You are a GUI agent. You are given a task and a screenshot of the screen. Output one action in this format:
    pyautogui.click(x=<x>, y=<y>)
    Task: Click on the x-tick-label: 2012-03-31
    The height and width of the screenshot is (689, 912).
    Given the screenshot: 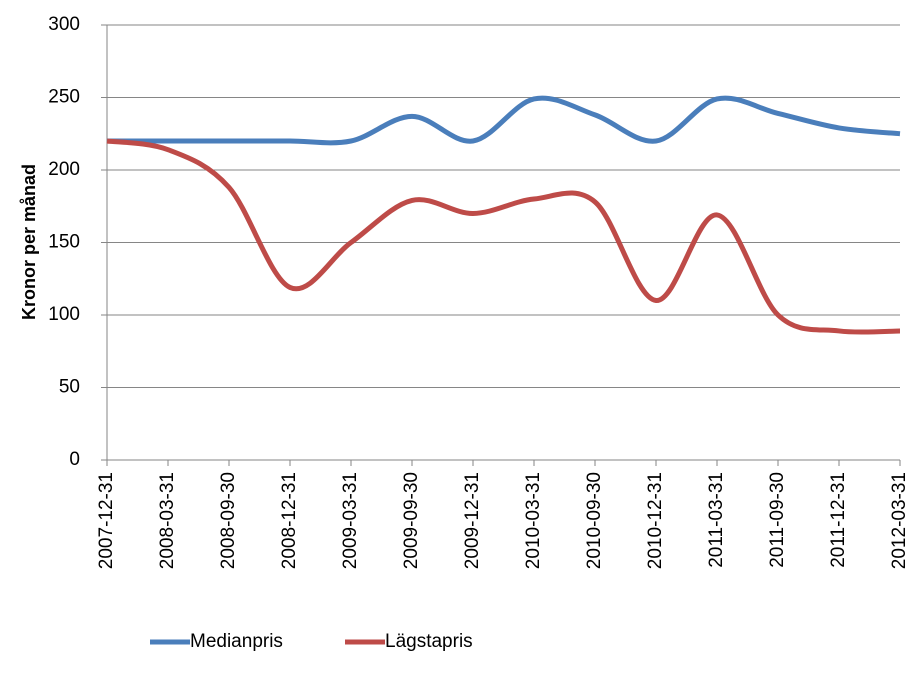 What is the action you would take?
    pyautogui.click(x=899, y=520)
    